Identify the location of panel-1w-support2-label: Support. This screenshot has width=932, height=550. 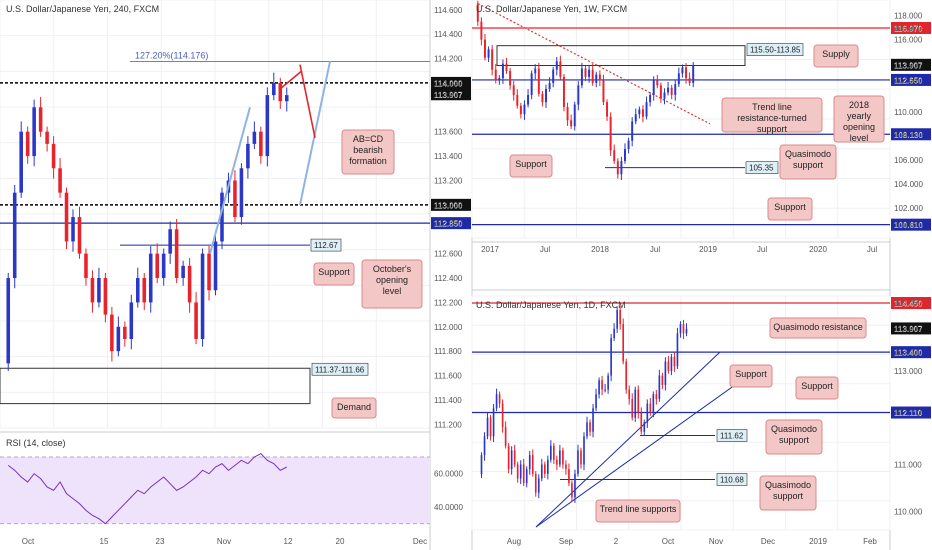
(790, 207).